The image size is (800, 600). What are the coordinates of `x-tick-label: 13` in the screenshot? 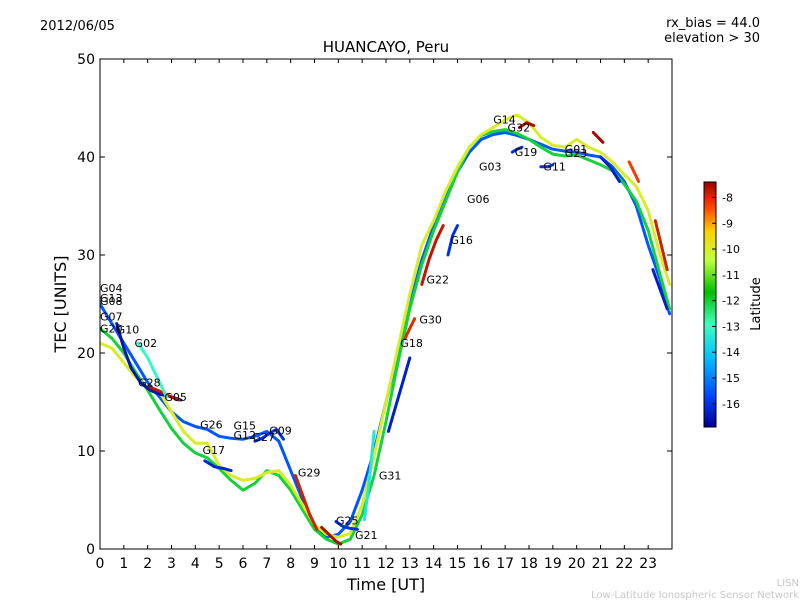 It's located at (410, 564).